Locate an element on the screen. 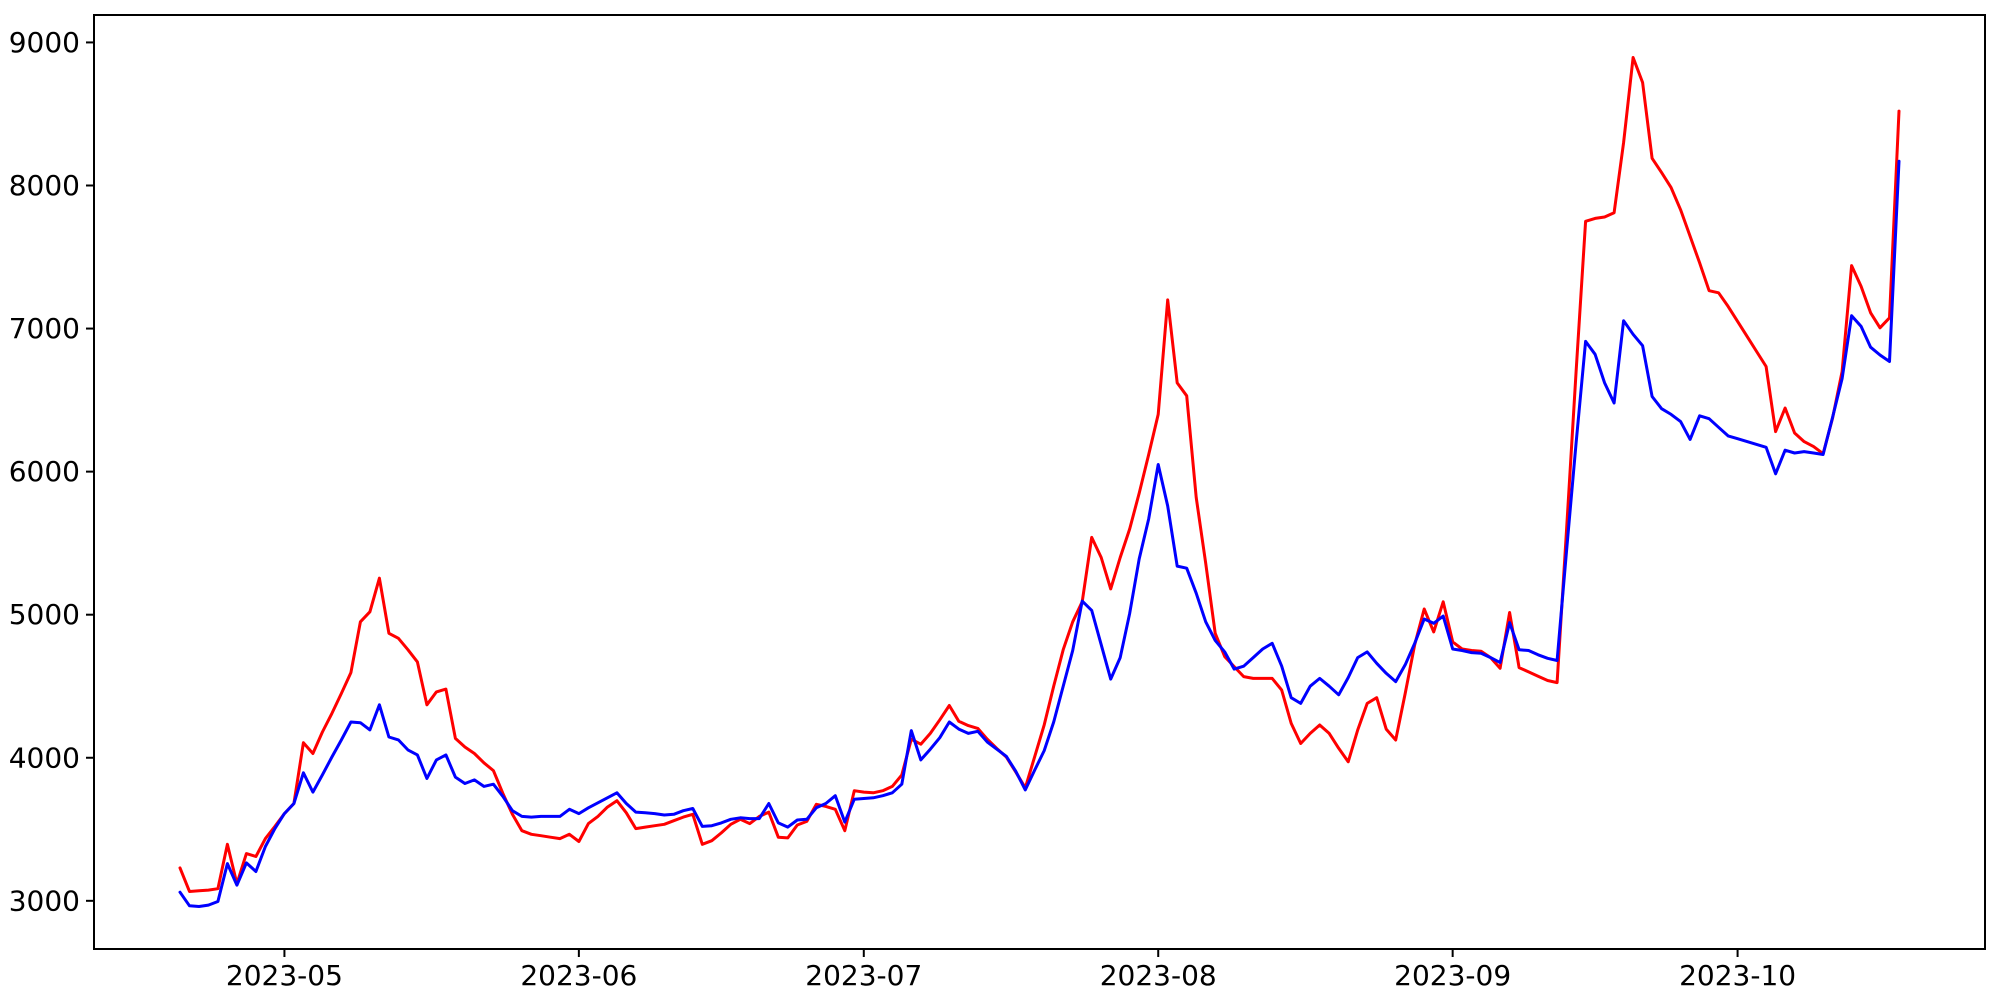  x-tick-label: 2023-10 is located at coordinates (1737, 975).